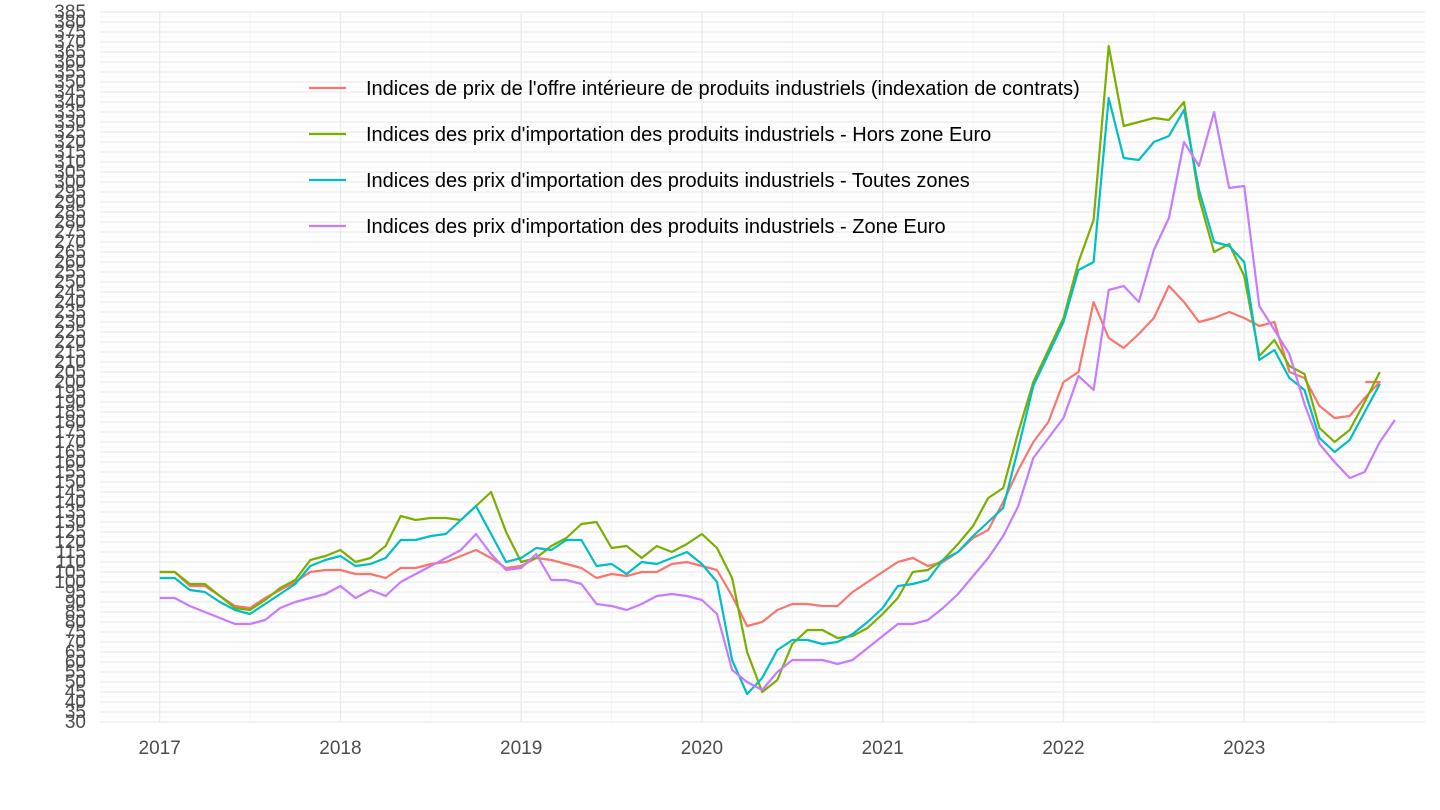 The image size is (1440, 810). What do you see at coordinates (75, 722) in the screenshot?
I see `y-tick-label: 30` at bounding box center [75, 722].